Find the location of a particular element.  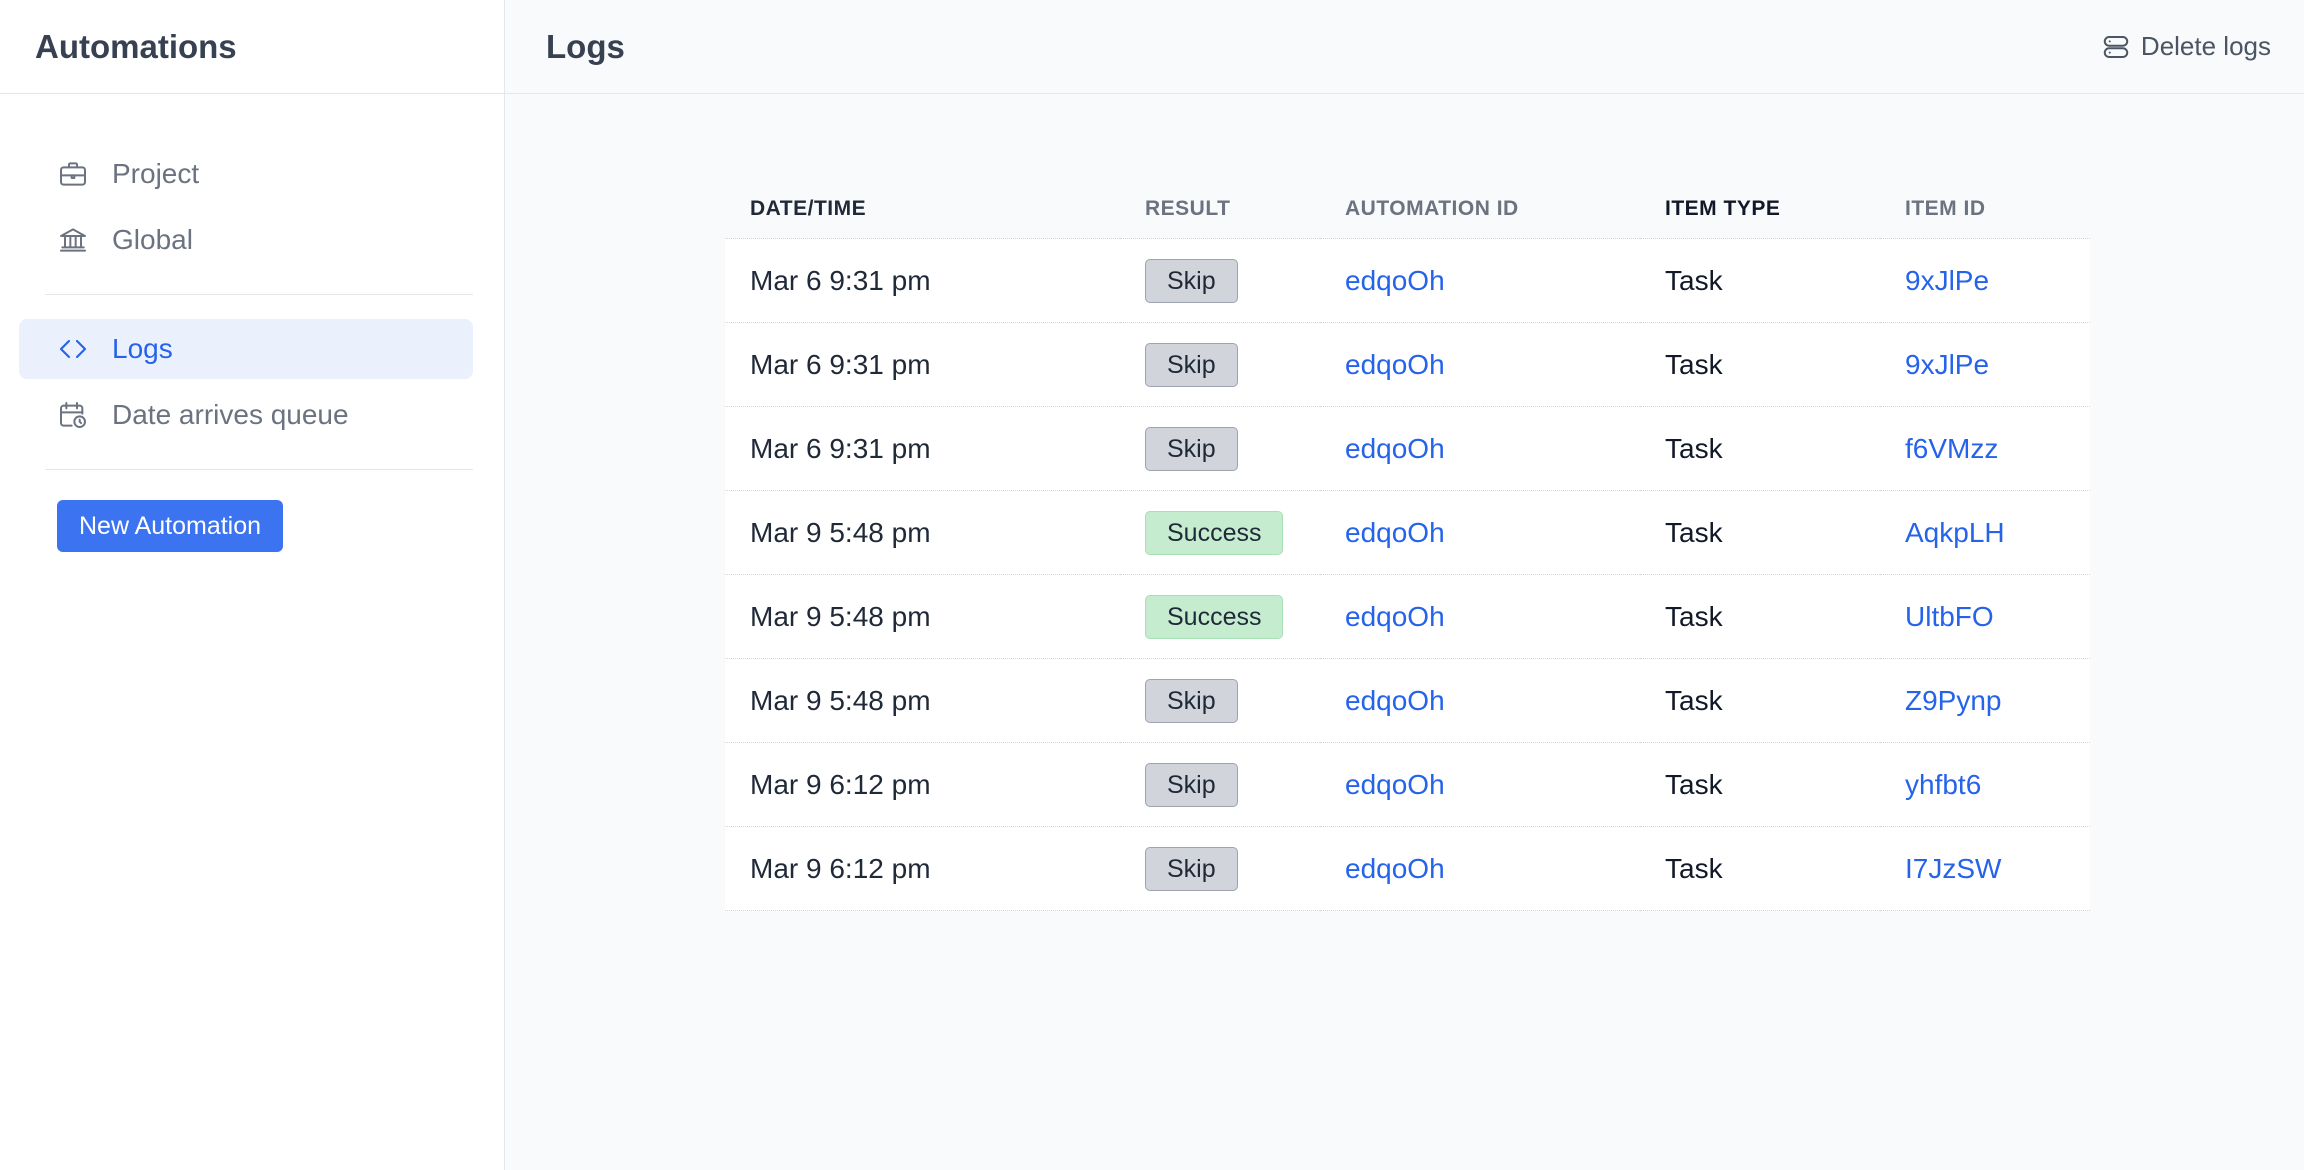

new-automation-button: New Automation is located at coordinates (170, 526).